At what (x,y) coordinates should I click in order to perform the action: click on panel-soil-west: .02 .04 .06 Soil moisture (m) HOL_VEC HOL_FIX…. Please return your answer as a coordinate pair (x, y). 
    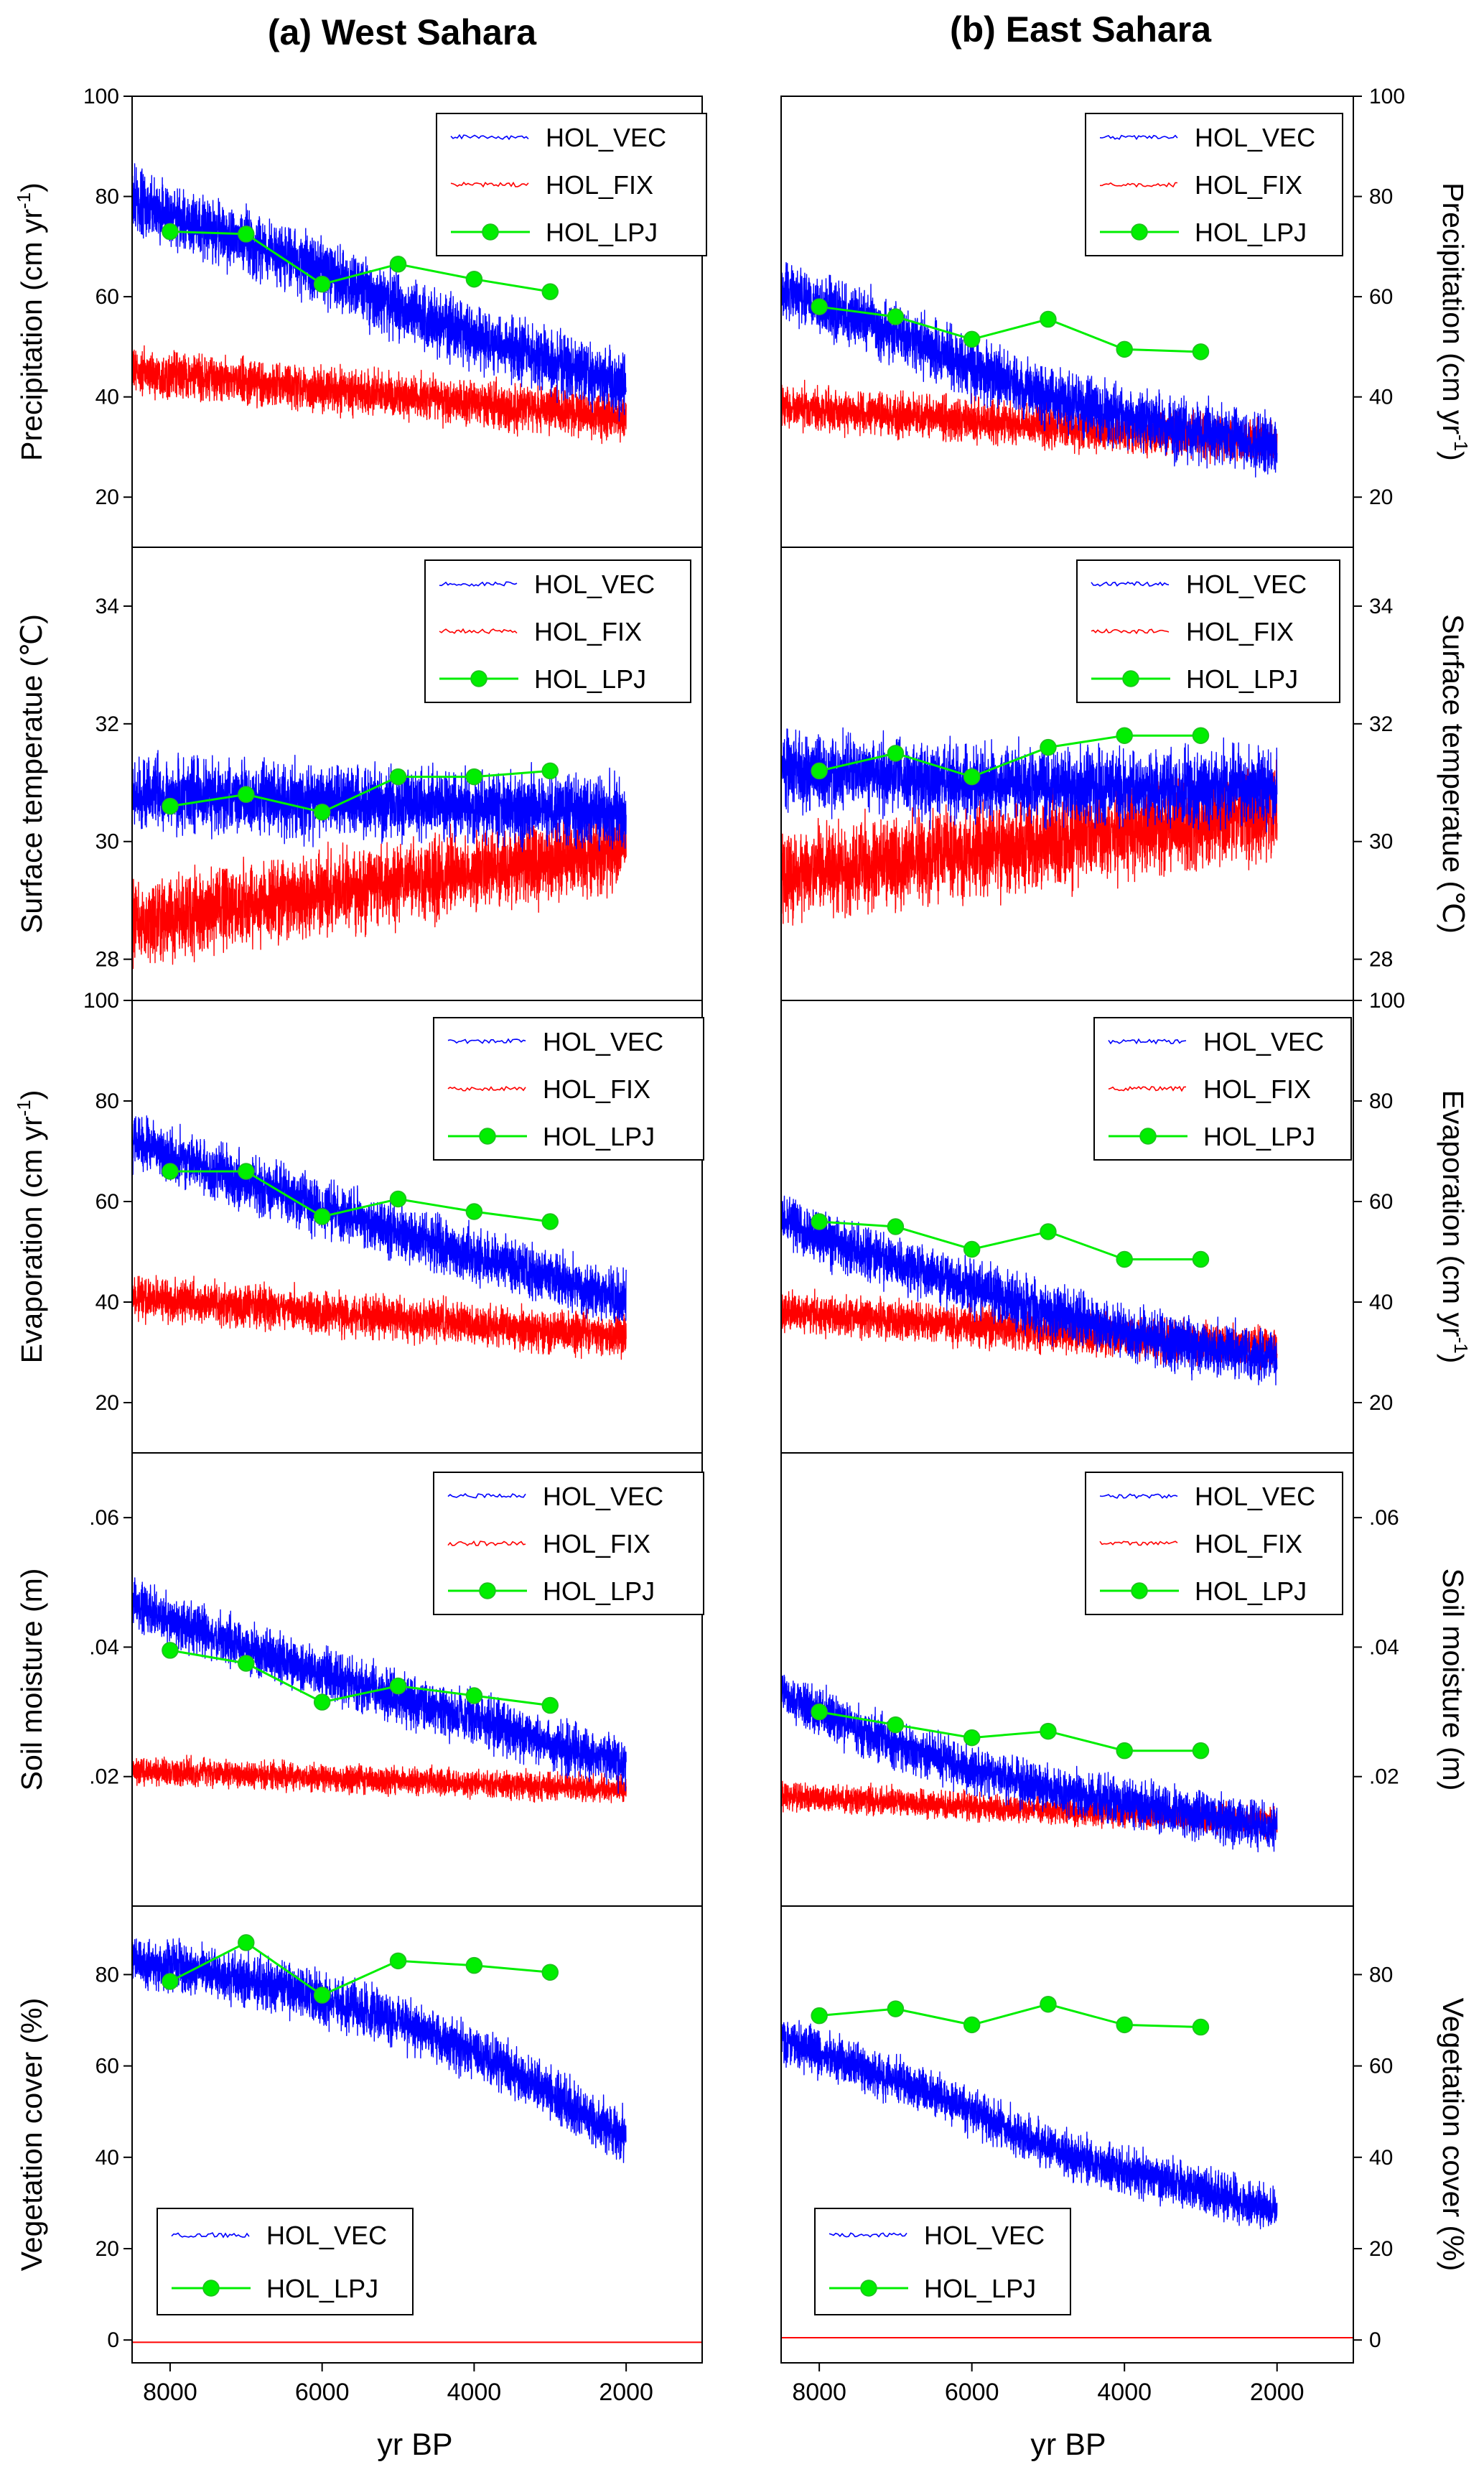
    Looking at the image, I should click on (359, 1679).